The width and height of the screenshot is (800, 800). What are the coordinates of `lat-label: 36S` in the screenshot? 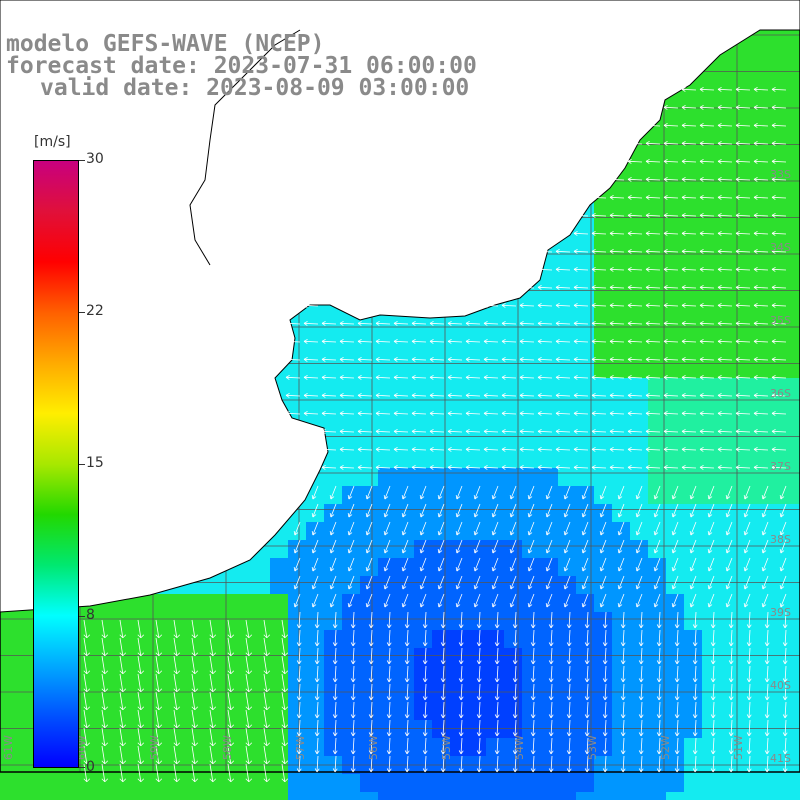 It's located at (780, 393).